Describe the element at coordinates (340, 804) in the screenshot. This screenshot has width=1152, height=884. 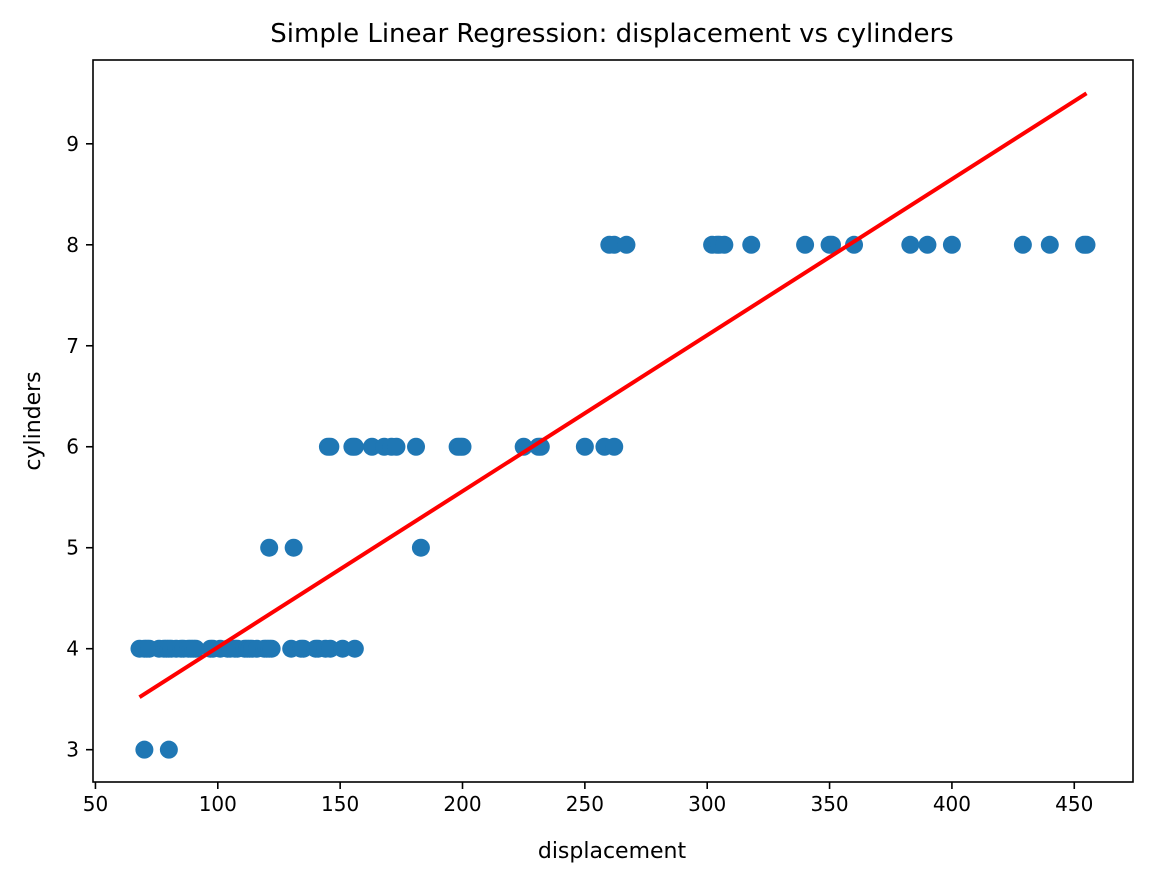
I see `x-tick-label: 150` at that location.